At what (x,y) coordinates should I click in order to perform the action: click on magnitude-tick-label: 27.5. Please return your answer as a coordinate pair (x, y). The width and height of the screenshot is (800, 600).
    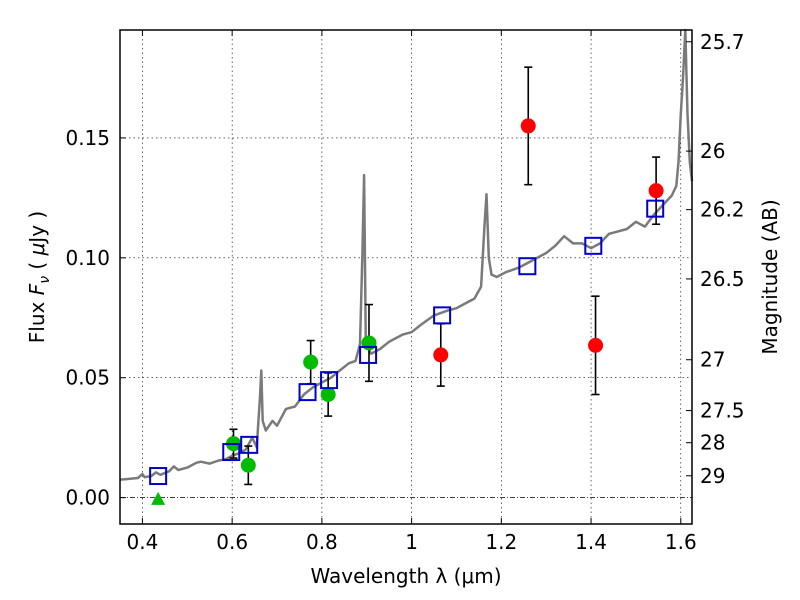
    Looking at the image, I should click on (722, 411).